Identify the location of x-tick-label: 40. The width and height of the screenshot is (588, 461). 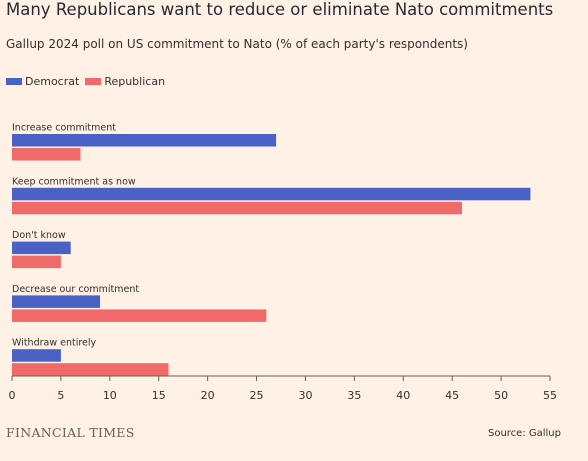
(403, 395).